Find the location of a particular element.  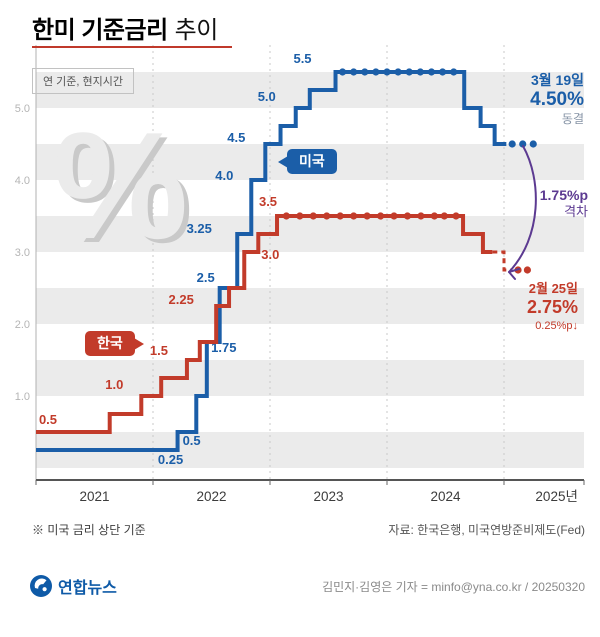

korea-rate-badge: 한국 is located at coordinates (110, 343).